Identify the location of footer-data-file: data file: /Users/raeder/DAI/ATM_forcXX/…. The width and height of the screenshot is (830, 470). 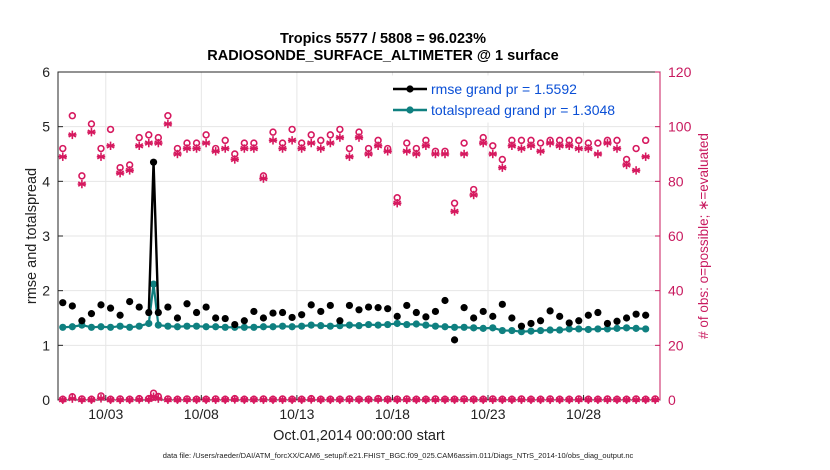
(398, 455).